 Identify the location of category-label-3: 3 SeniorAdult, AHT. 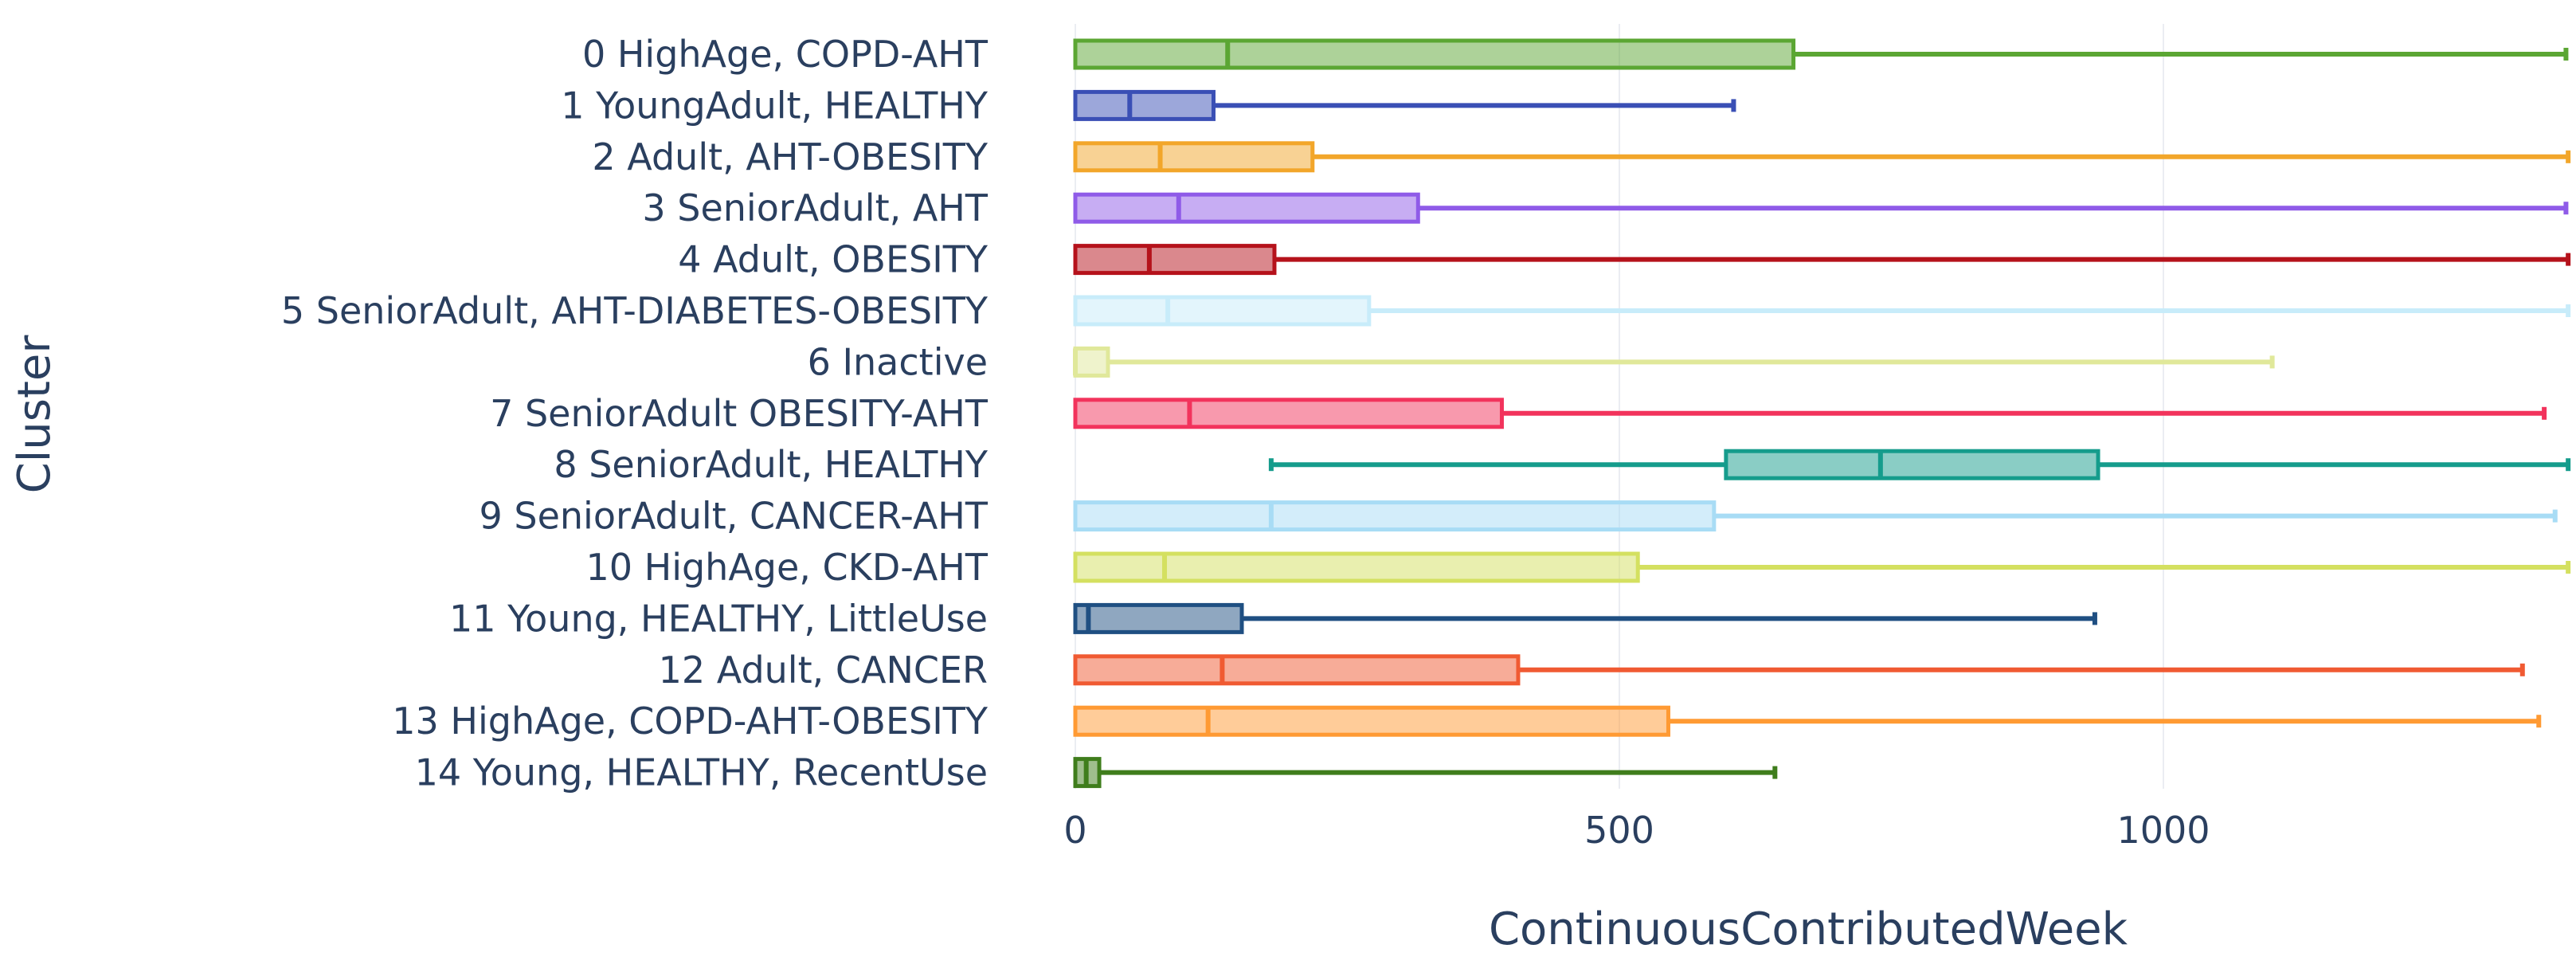
(815, 207).